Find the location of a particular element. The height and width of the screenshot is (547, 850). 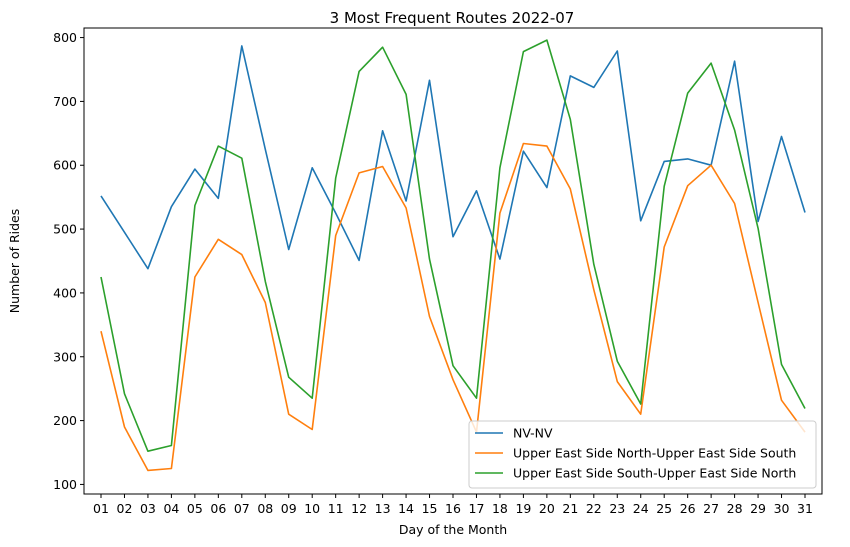

x-tick-label: 03 is located at coordinates (148, 508).